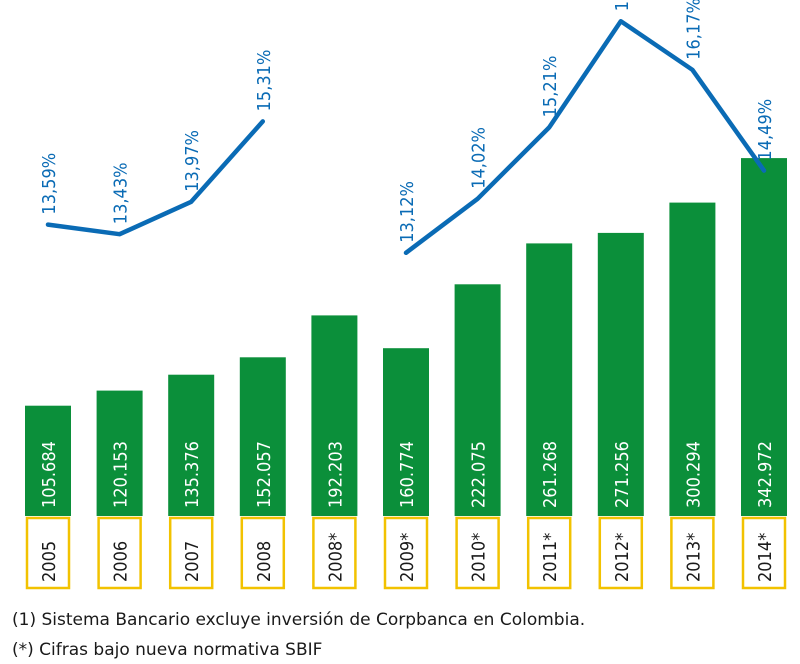 The width and height of the screenshot is (800, 664). I want to click on category-label: 2008*, so click(335, 557).